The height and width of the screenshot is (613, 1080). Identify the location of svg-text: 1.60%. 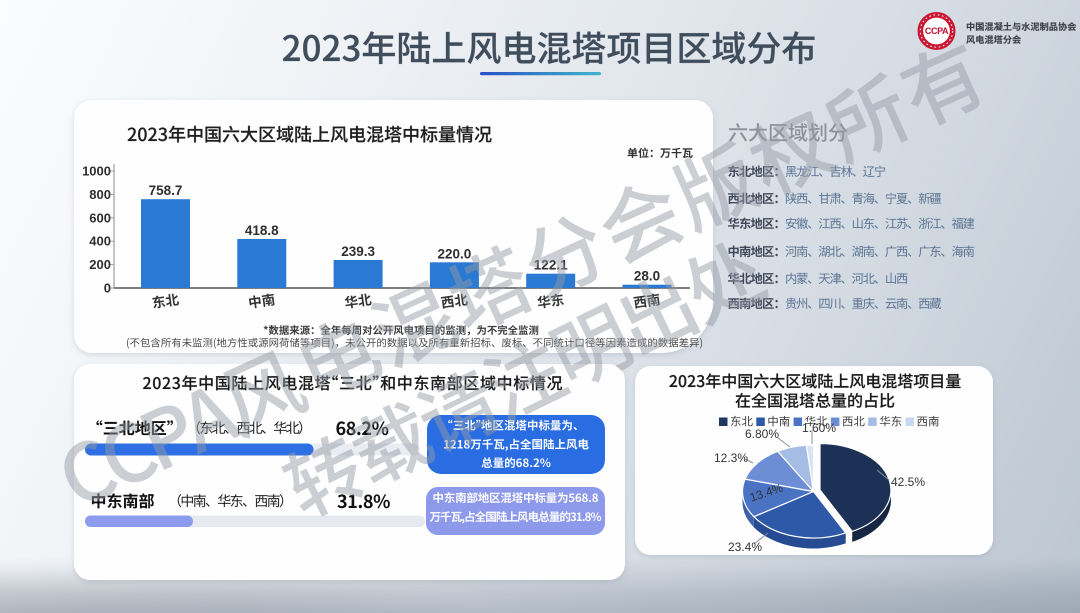
(819, 428).